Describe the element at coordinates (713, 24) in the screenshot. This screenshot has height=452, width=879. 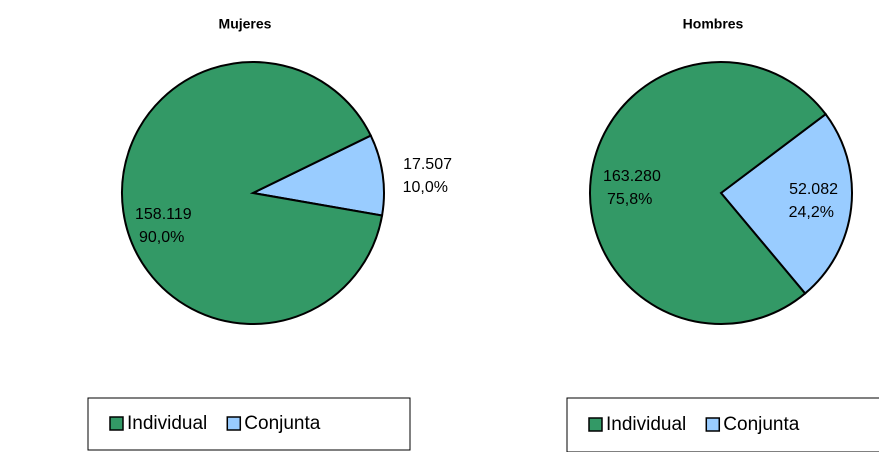
I see `chart-title: Hombres` at that location.